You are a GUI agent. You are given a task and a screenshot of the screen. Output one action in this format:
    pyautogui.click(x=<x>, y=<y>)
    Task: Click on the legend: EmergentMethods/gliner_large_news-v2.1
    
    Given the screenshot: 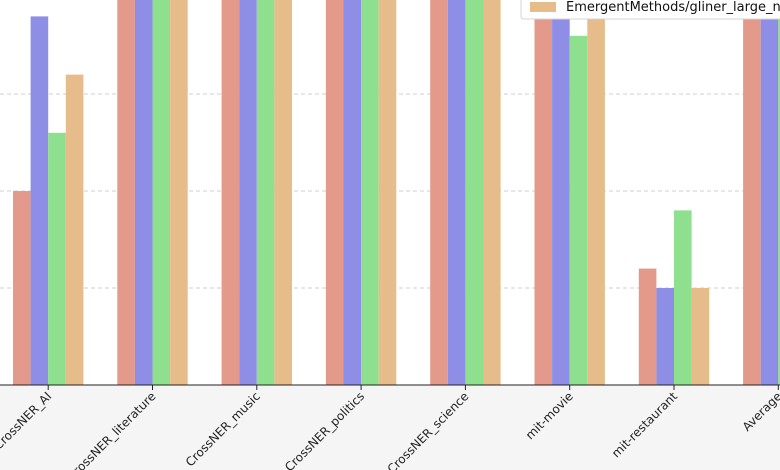 What is the action you would take?
    pyautogui.click(x=650, y=10)
    